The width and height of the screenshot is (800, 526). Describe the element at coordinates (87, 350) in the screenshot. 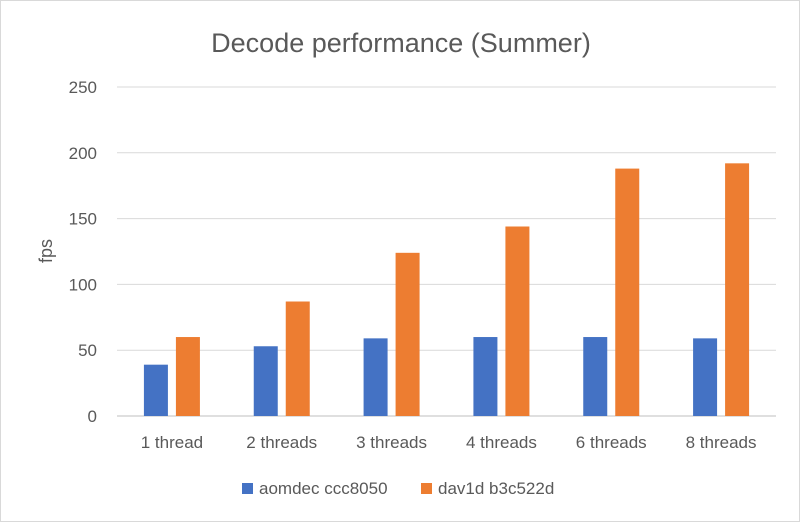

I see `y-tick-label: 50` at that location.